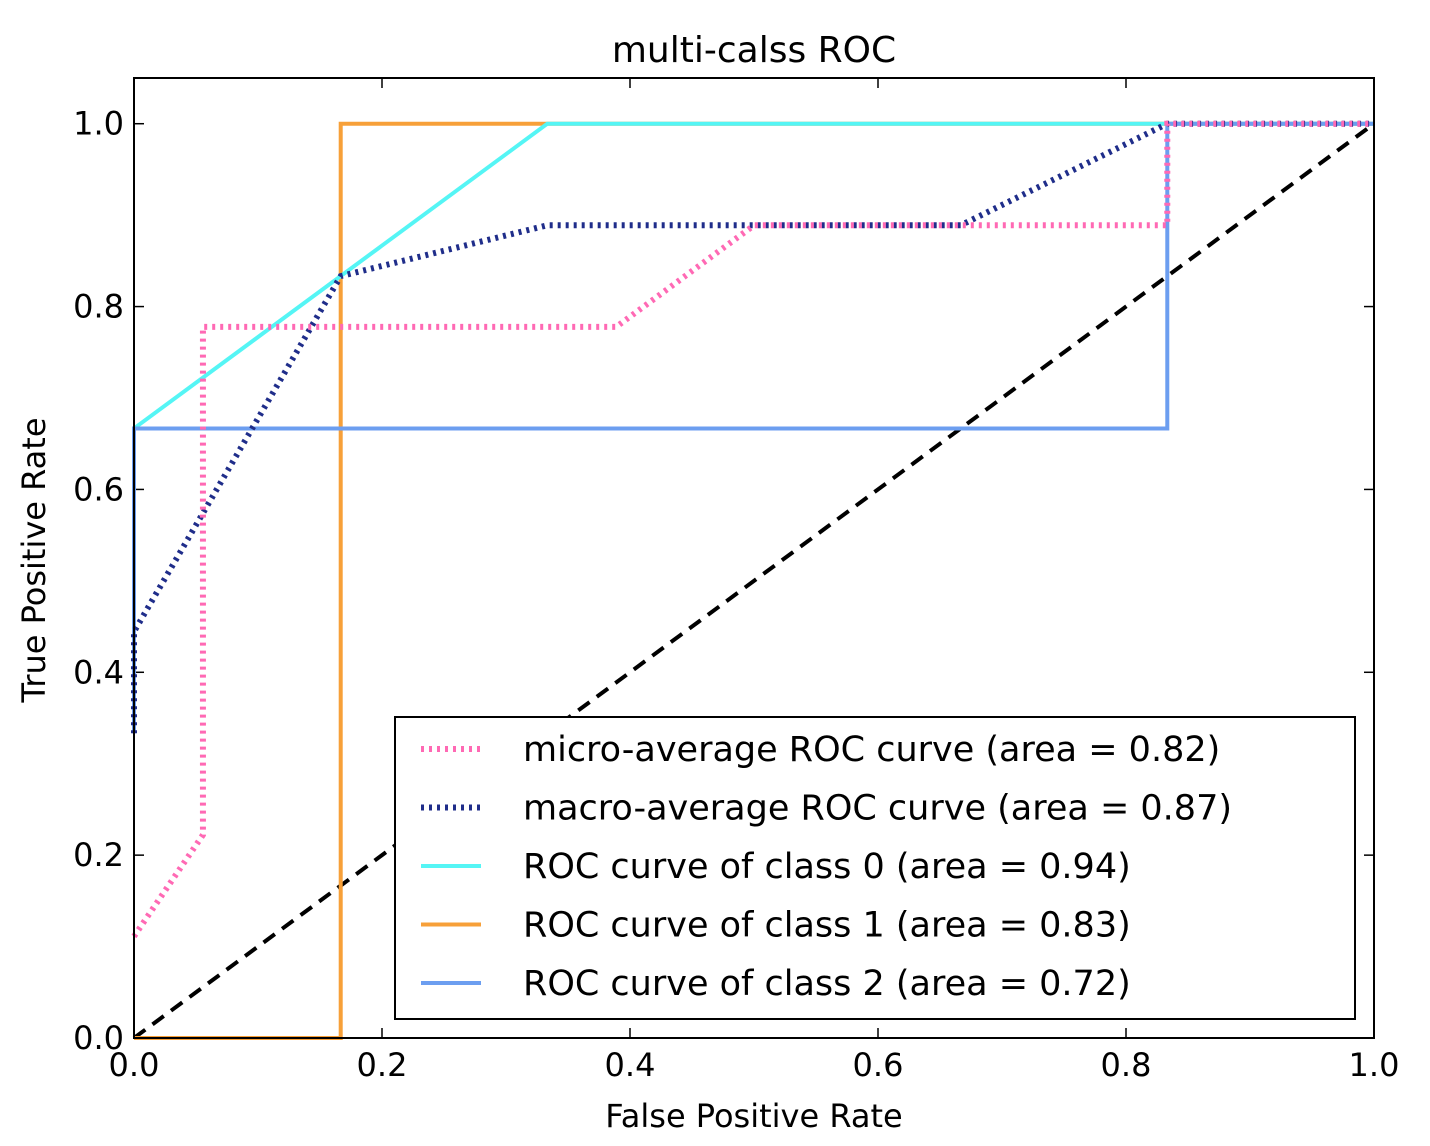 The height and width of the screenshot is (1146, 1430). I want to click on legend-entry-label: macro-average ROC curve (area = 0.87), so click(877, 809).